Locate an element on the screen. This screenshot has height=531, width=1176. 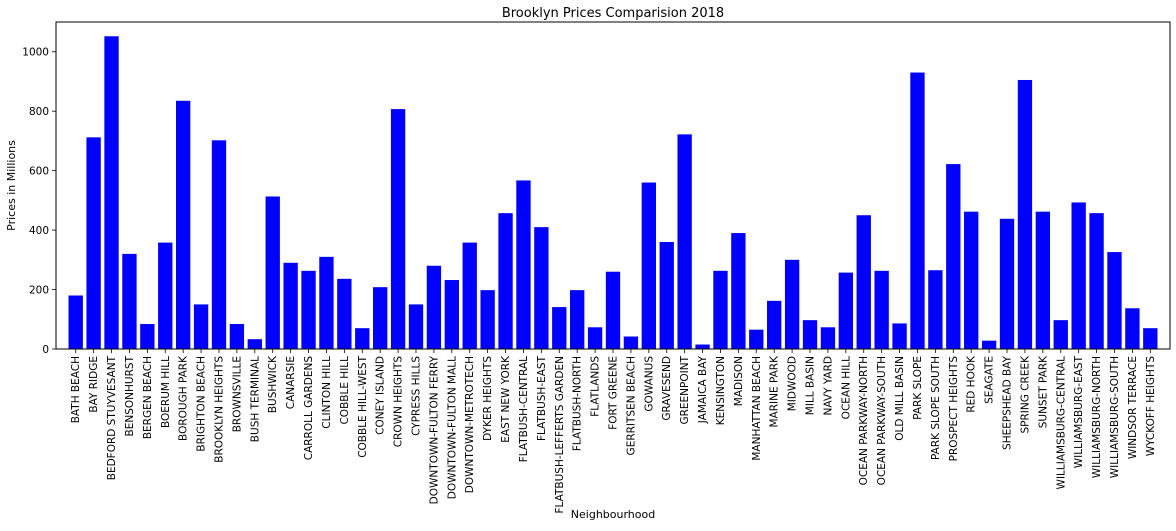
x-tick-label: OLD MILL BASIN is located at coordinates (900, 398).